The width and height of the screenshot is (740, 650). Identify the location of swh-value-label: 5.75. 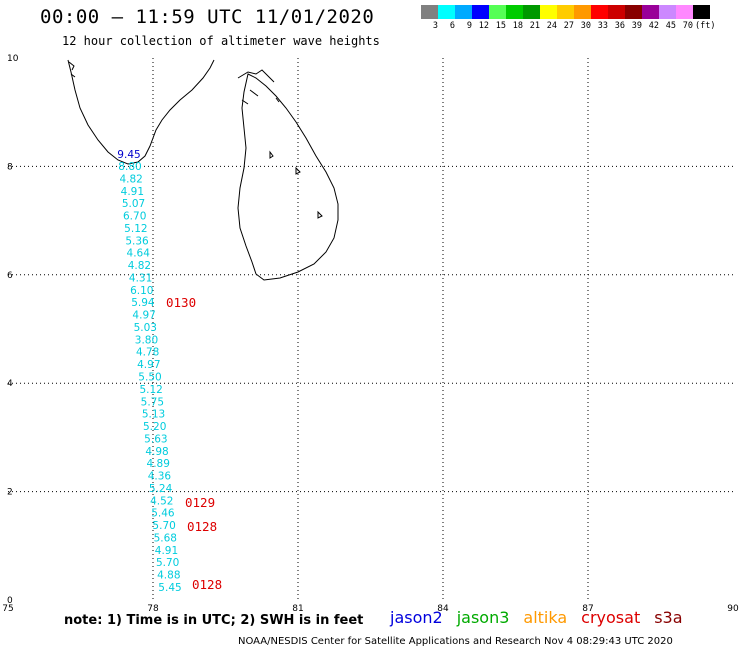
(152, 402).